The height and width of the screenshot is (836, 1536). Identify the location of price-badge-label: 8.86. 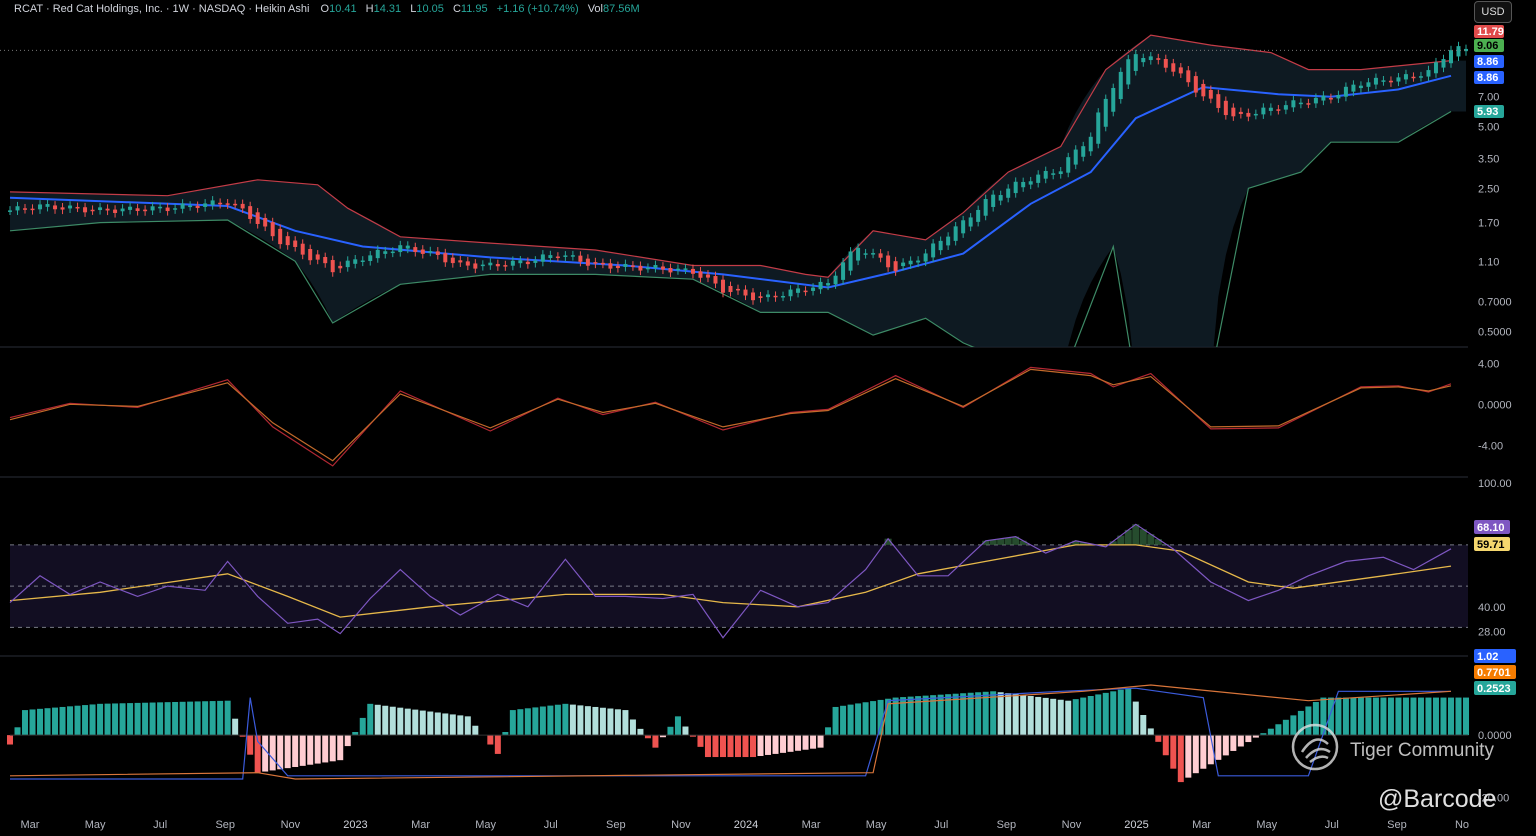
(1487, 78).